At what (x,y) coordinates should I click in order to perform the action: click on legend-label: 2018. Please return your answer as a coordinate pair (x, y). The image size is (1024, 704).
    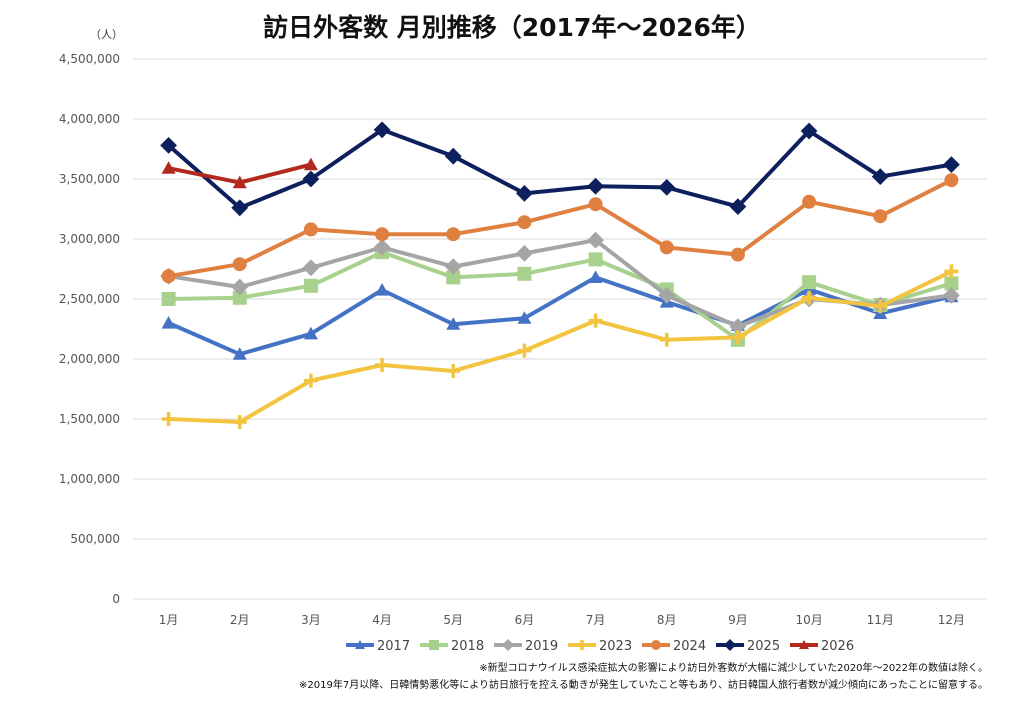
    Looking at the image, I should click on (467, 646).